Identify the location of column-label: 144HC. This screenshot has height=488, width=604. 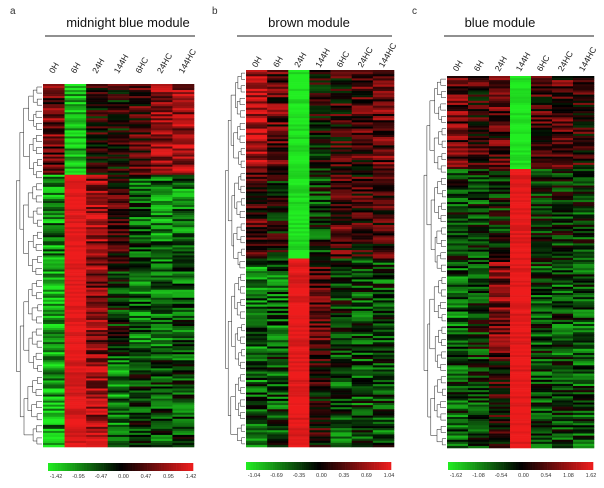
(187, 61).